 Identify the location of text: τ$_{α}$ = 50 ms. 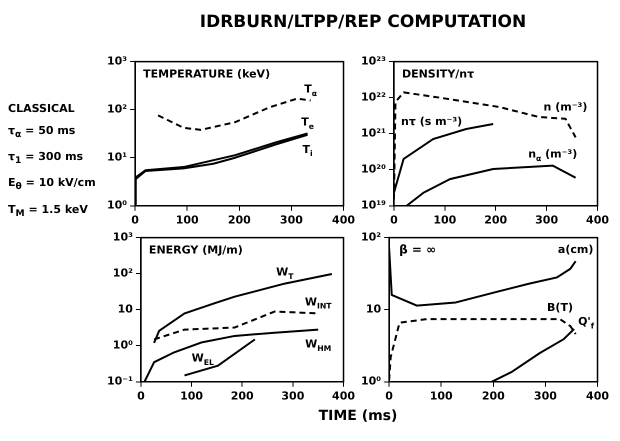
(42, 132).